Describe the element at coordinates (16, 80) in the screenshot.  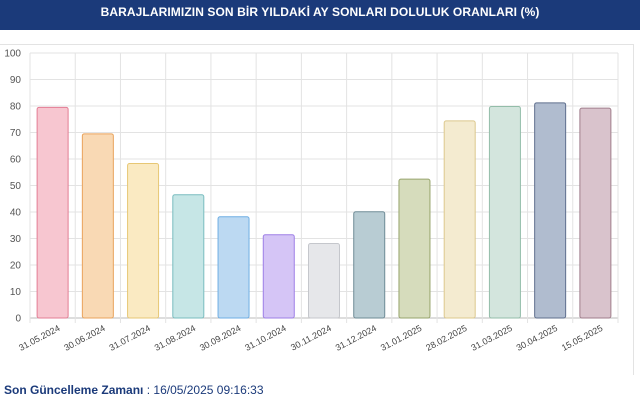
I see `y-tick-label: 90` at that location.